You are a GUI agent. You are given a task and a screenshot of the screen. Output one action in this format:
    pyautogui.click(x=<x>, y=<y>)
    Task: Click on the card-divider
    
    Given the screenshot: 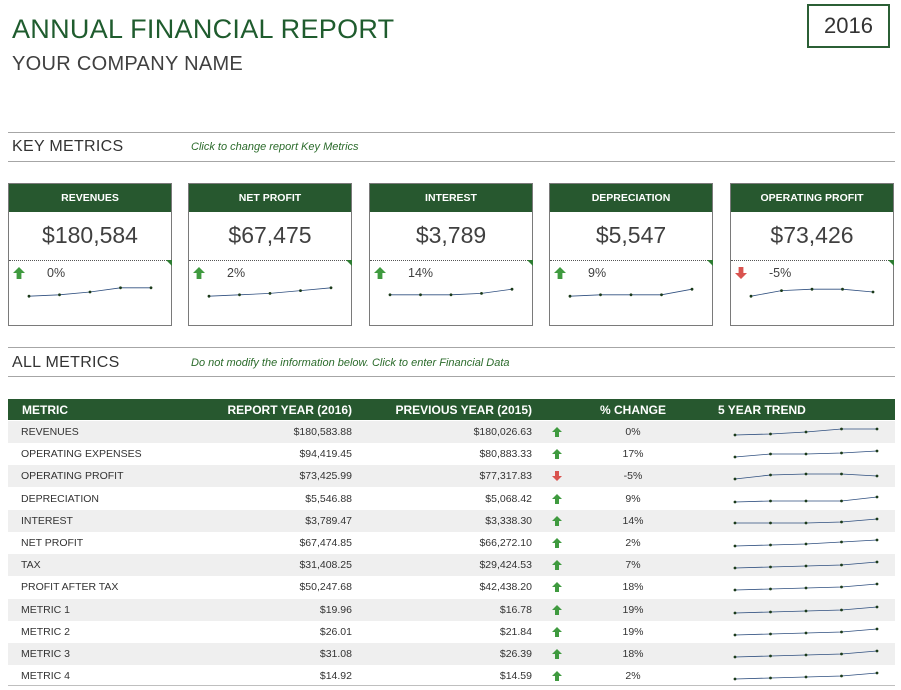 What is the action you would take?
    pyautogui.click(x=631, y=260)
    